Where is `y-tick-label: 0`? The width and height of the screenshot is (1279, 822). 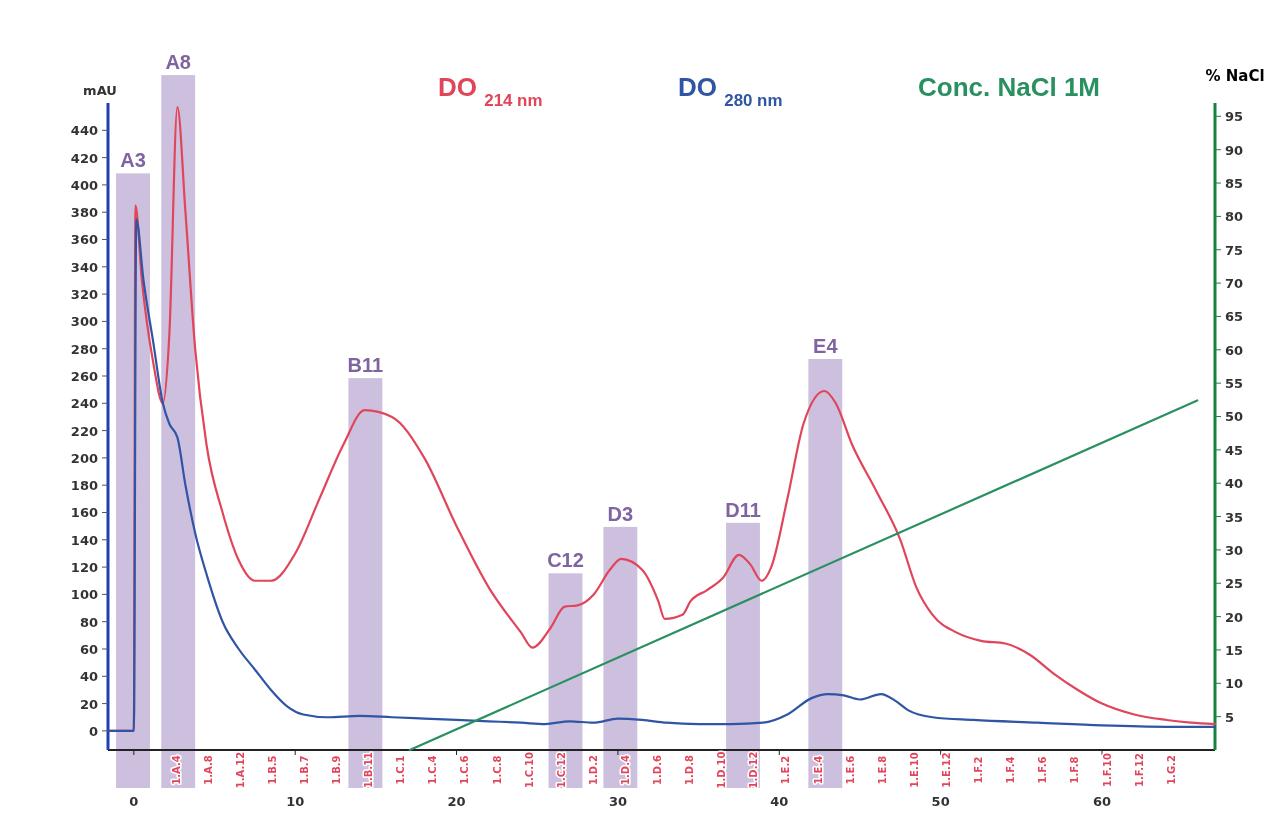
y-tick-label: 0 is located at coordinates (93, 731).